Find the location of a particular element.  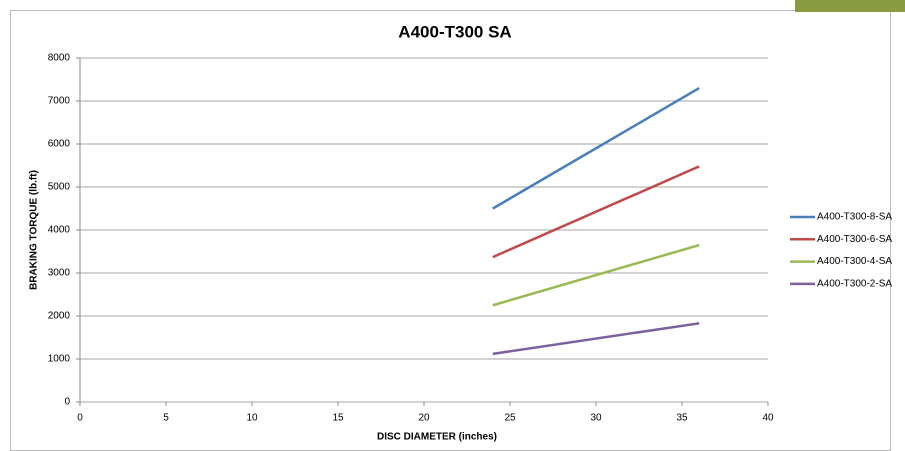

x-axis-label: DISC DIAMETER (inches) is located at coordinates (437, 437).